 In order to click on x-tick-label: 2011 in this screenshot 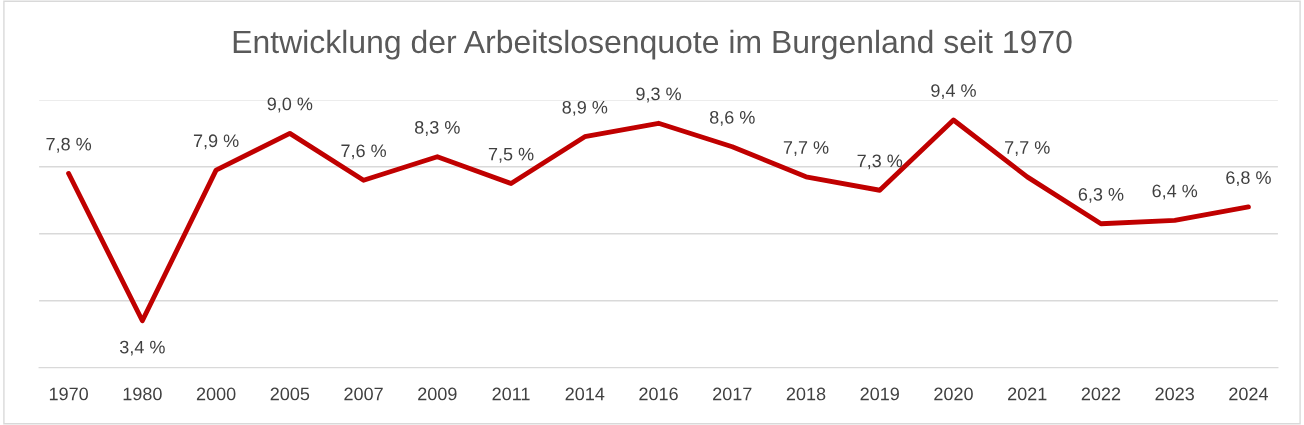, I will do `click(511, 394)`.